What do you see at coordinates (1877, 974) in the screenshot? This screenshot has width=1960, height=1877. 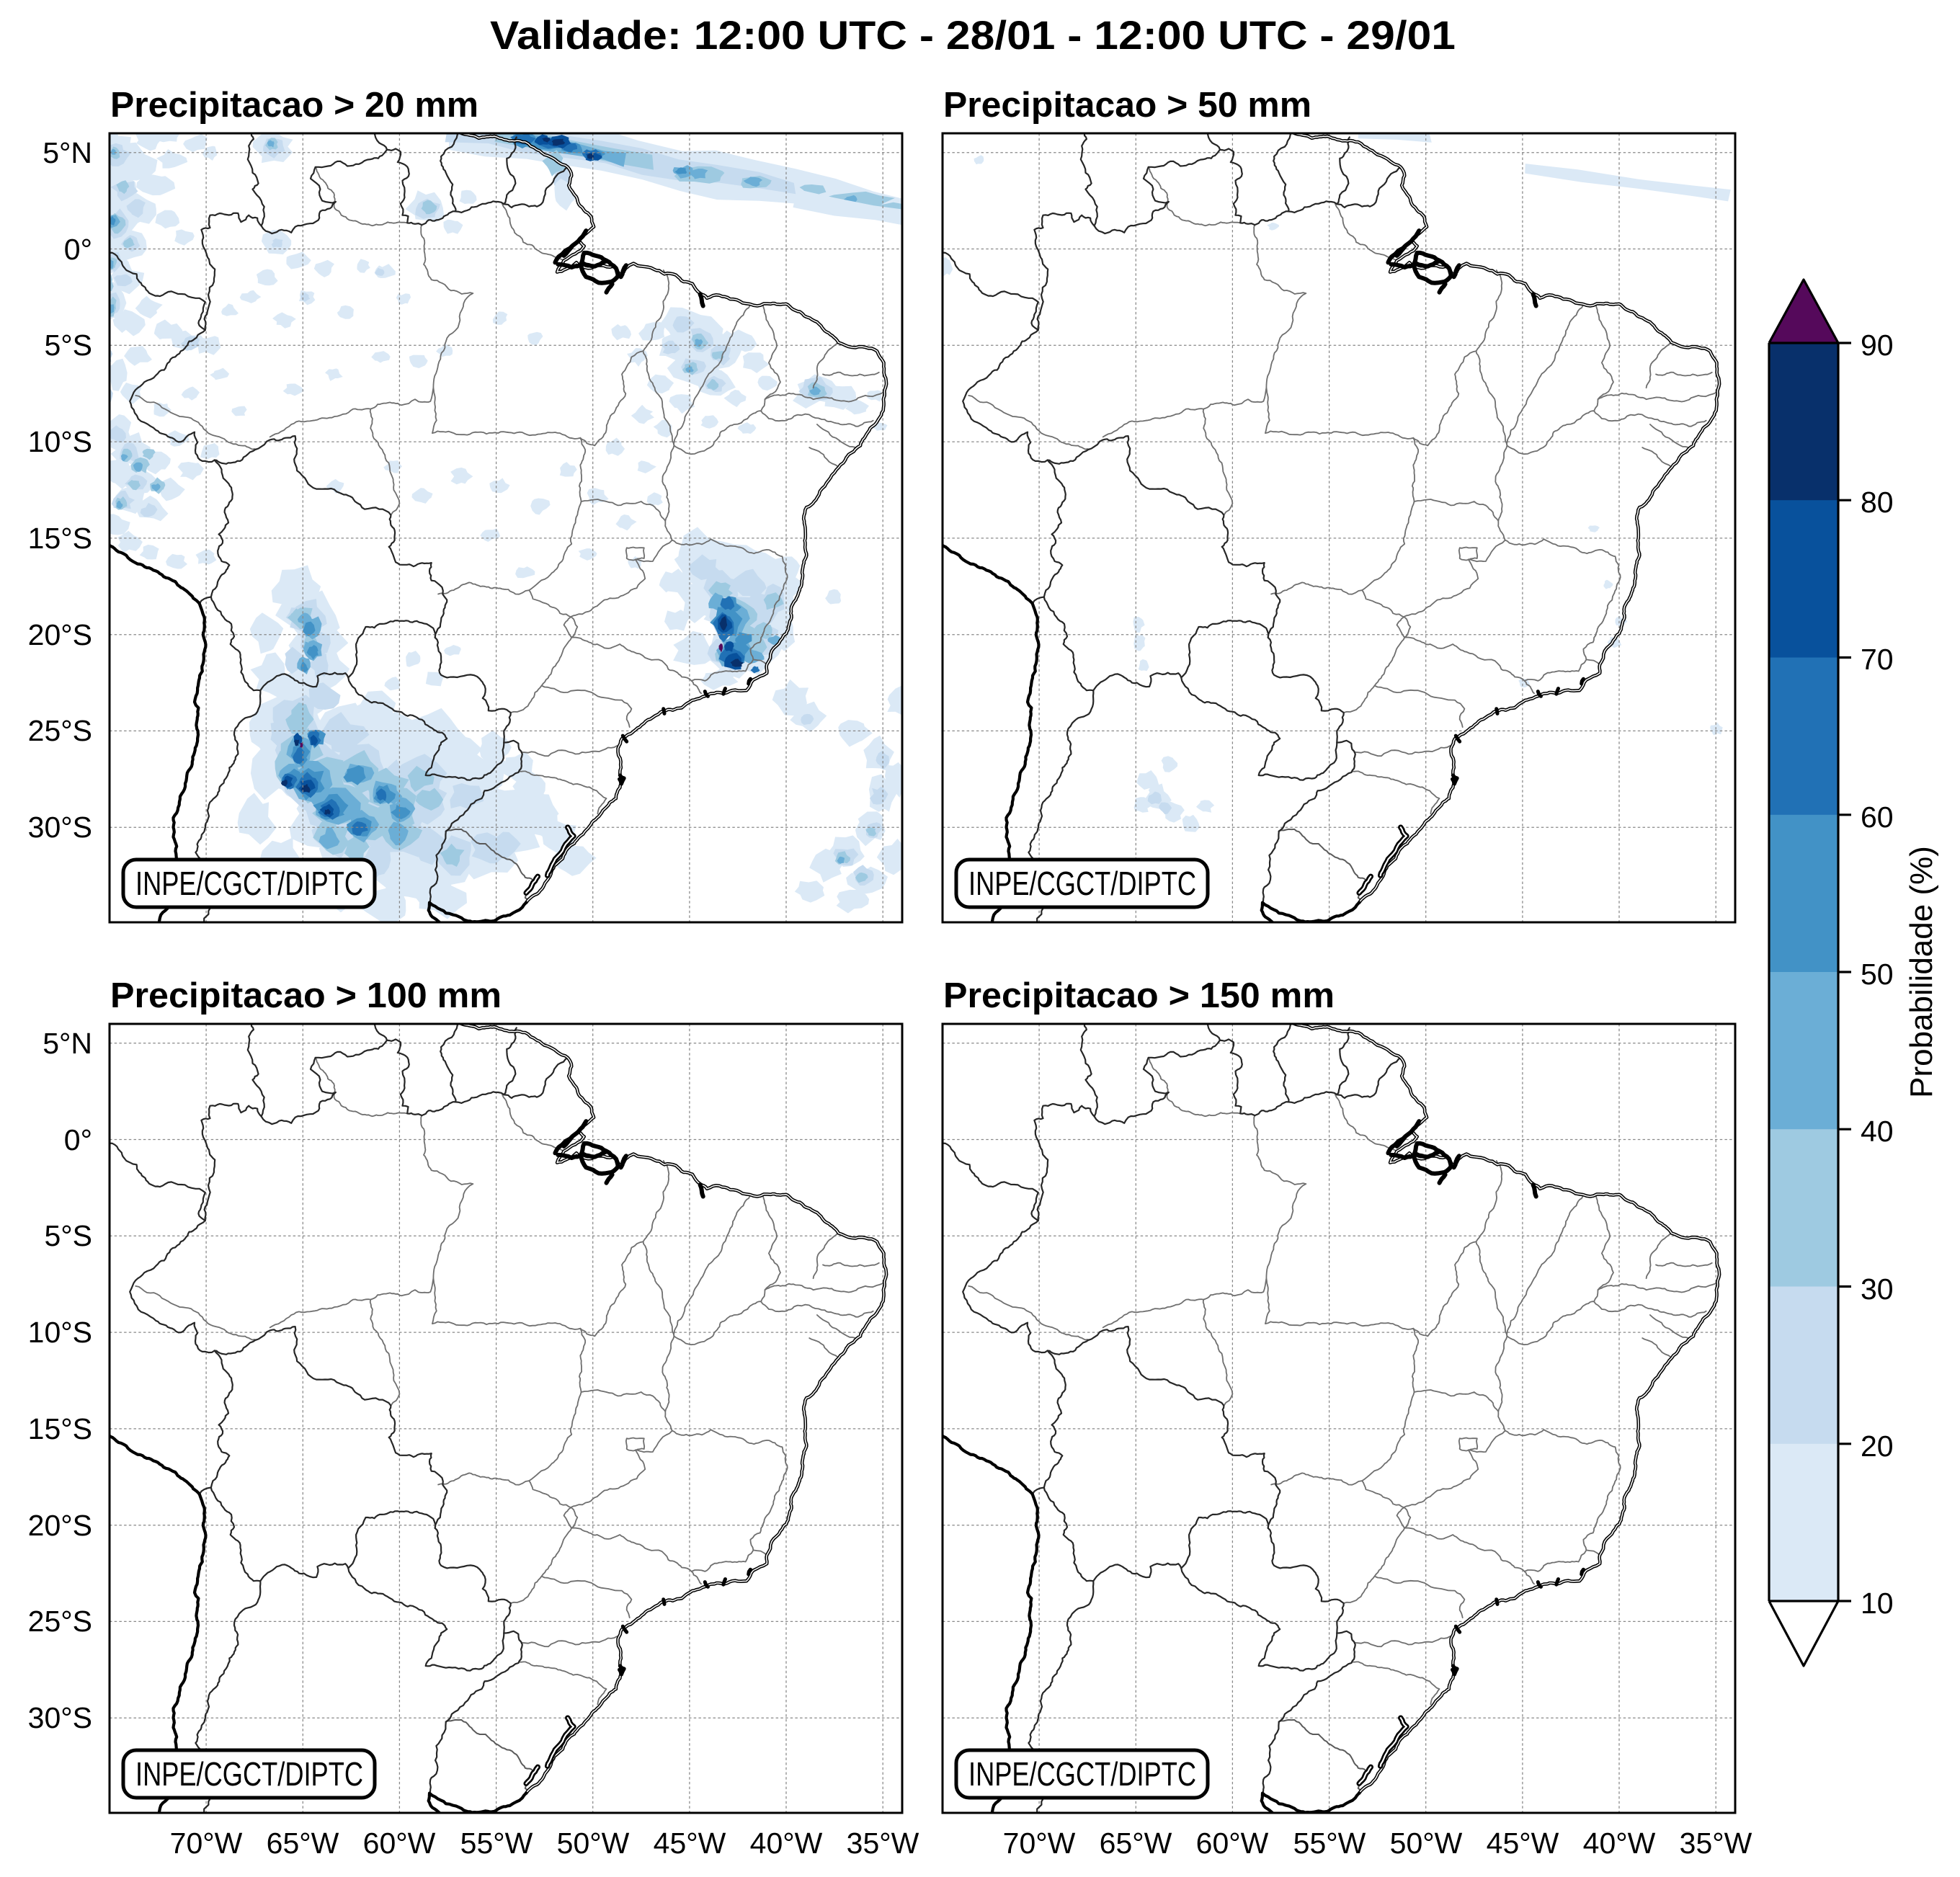 I see `svg-text: 50` at bounding box center [1877, 974].